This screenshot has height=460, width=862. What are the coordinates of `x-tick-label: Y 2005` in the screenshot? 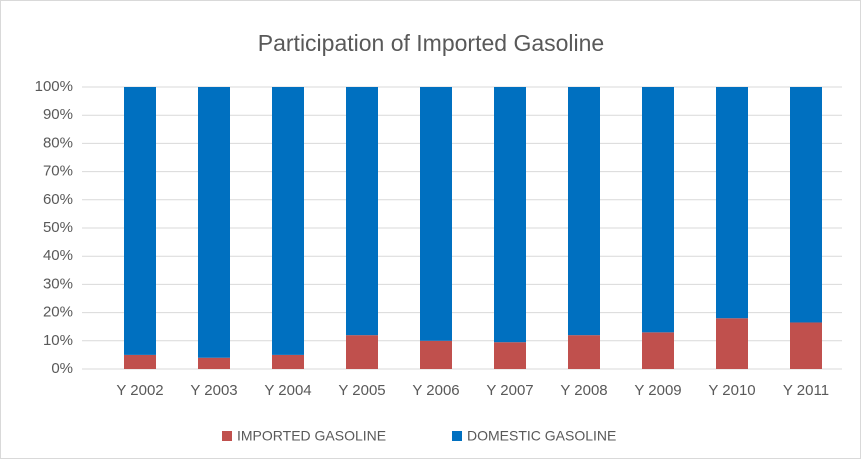 It's located at (361, 390).